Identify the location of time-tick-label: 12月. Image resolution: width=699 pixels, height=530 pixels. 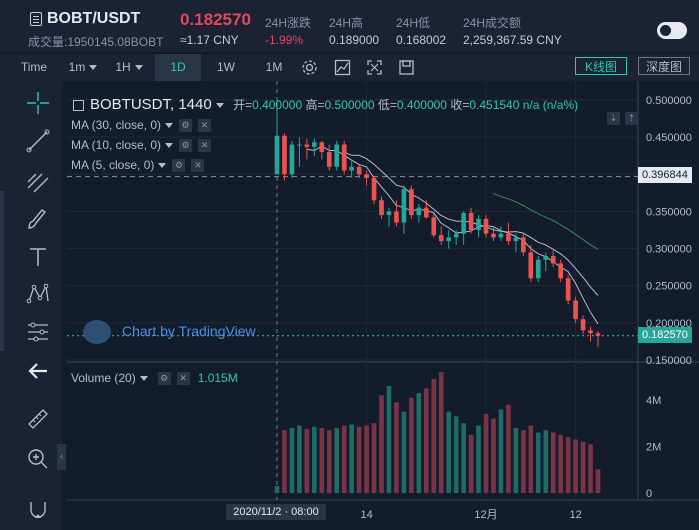
(485, 515).